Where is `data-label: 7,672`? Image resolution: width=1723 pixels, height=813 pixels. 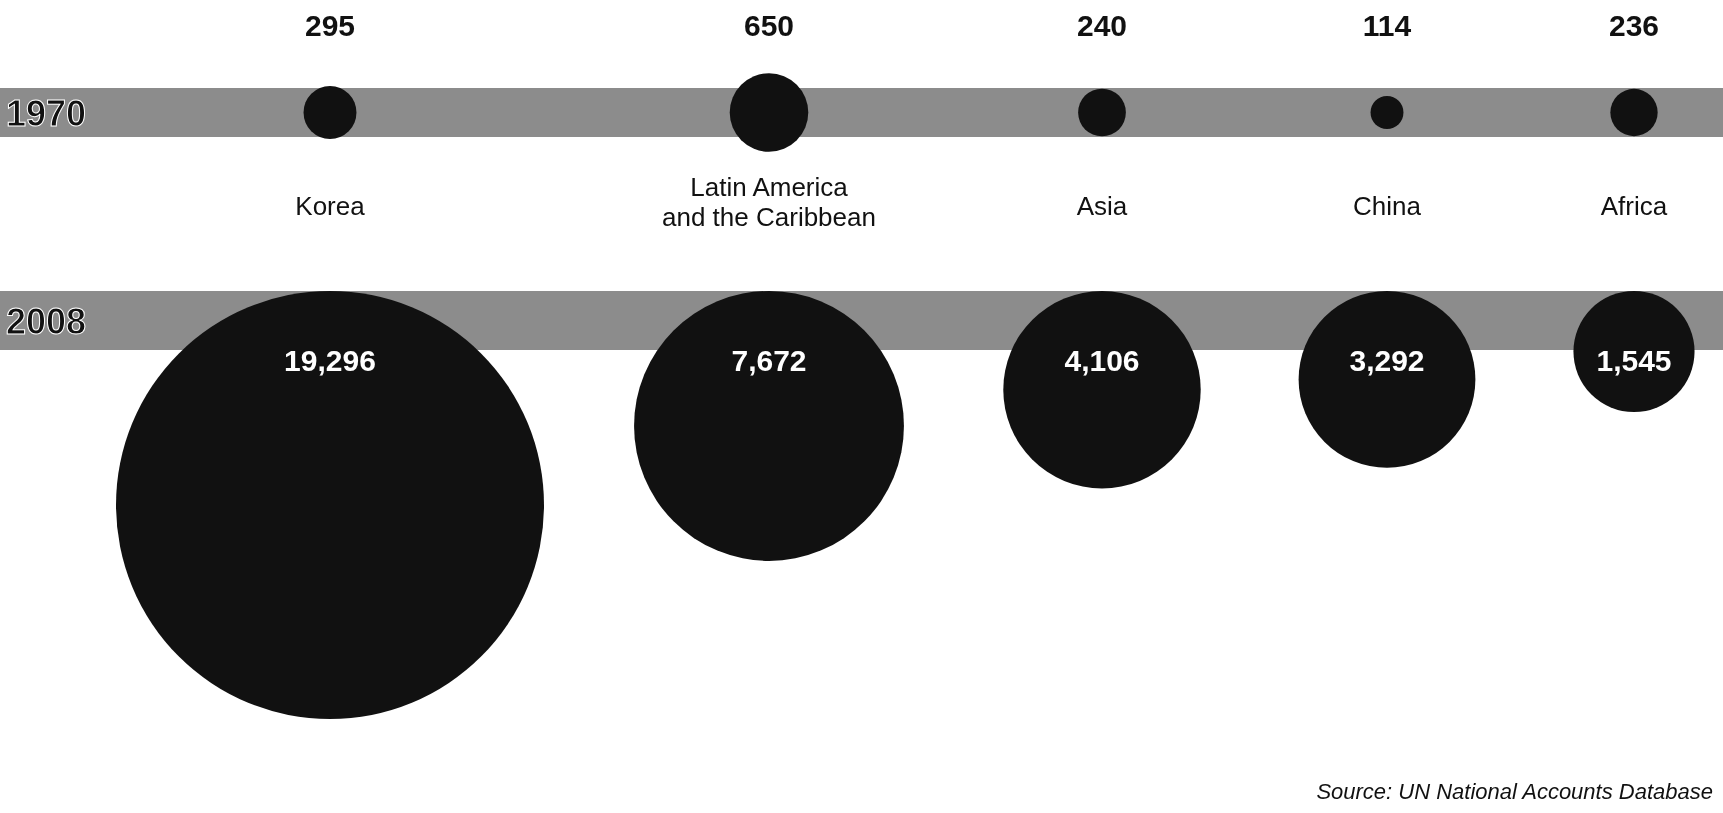
data-label: 7,672 is located at coordinates (769, 360).